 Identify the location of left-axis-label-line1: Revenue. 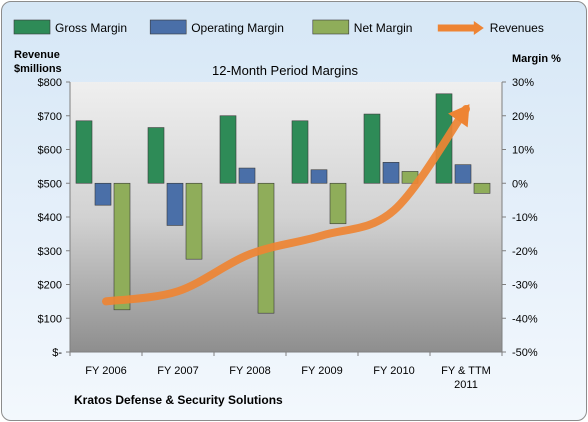
(37, 55).